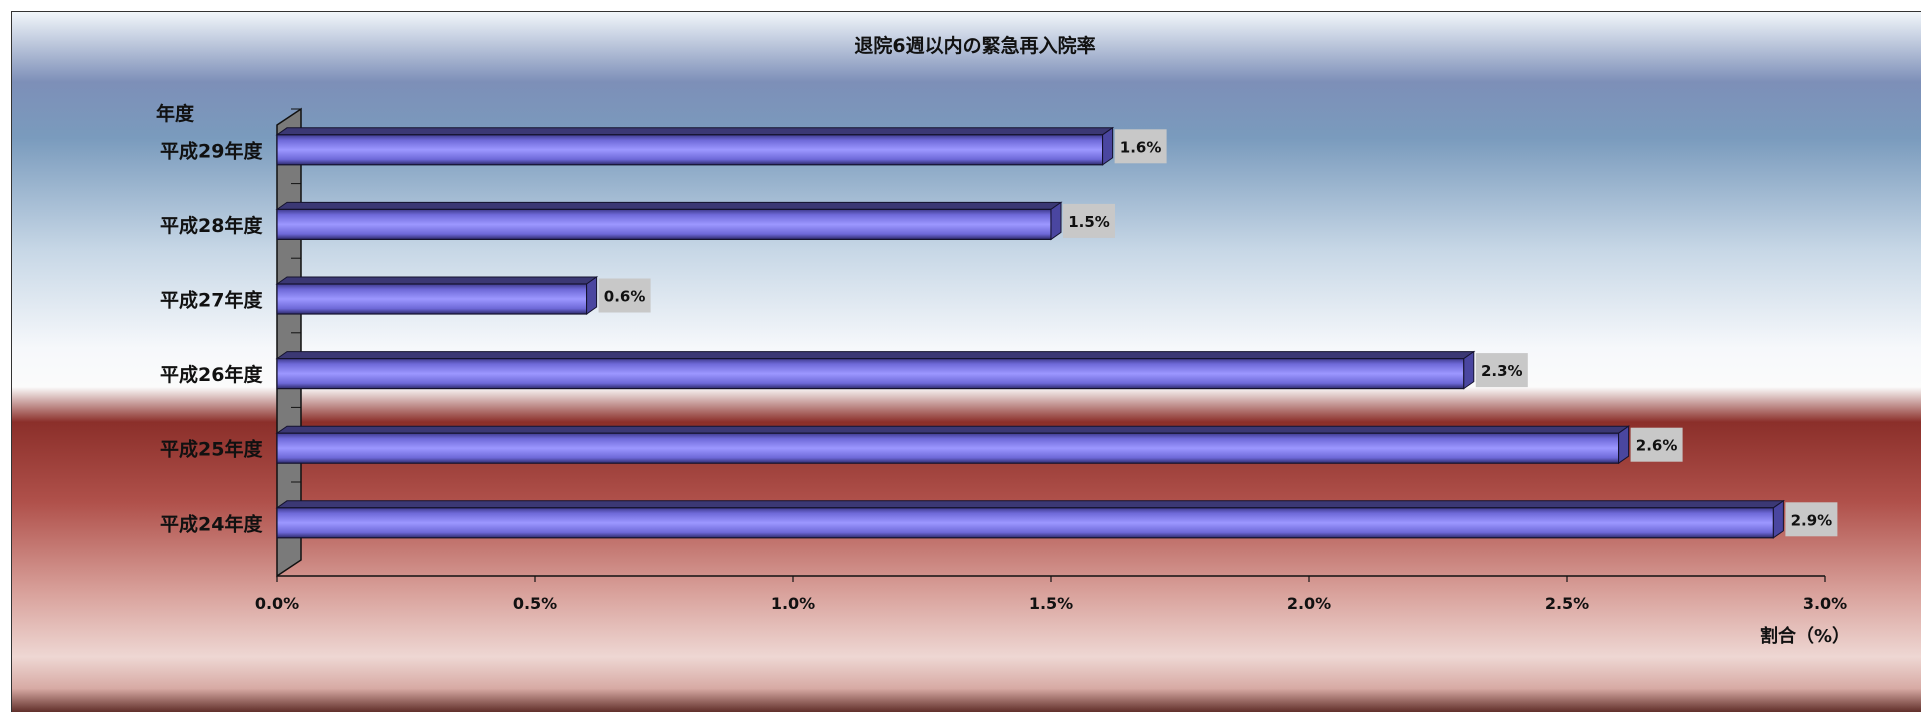 This screenshot has height=712, width=1921. I want to click on chart-title: 退院6週以内の緊急再入院率, so click(974, 45).